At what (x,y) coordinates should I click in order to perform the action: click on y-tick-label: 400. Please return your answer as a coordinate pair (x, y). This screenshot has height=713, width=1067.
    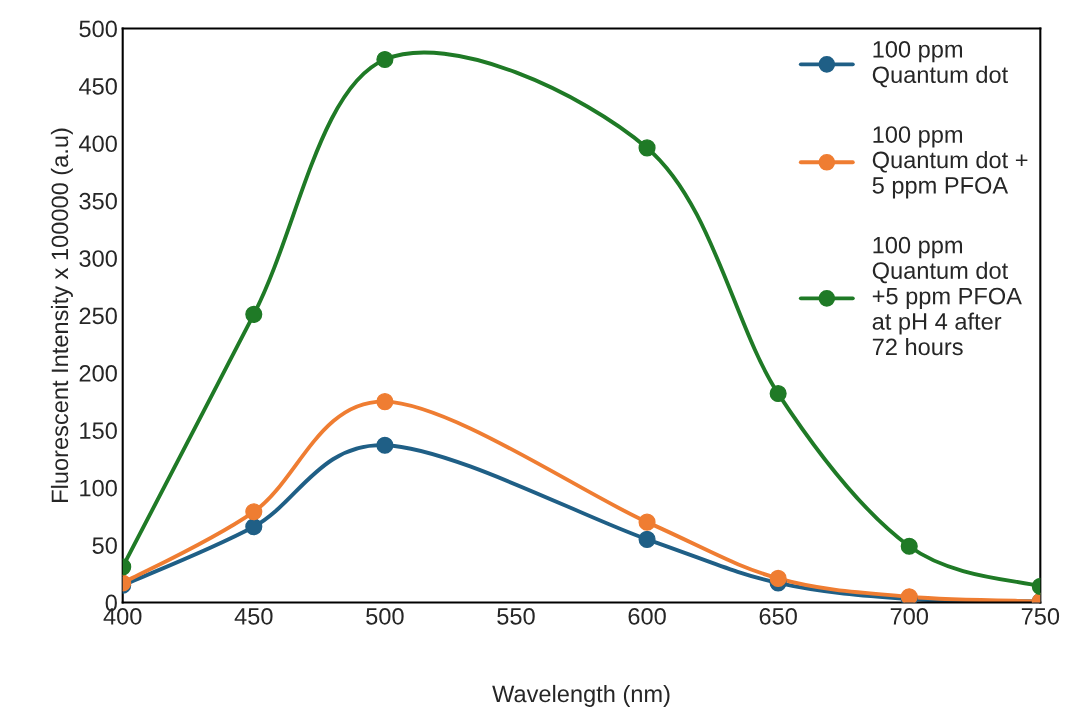
    Looking at the image, I should click on (98, 144).